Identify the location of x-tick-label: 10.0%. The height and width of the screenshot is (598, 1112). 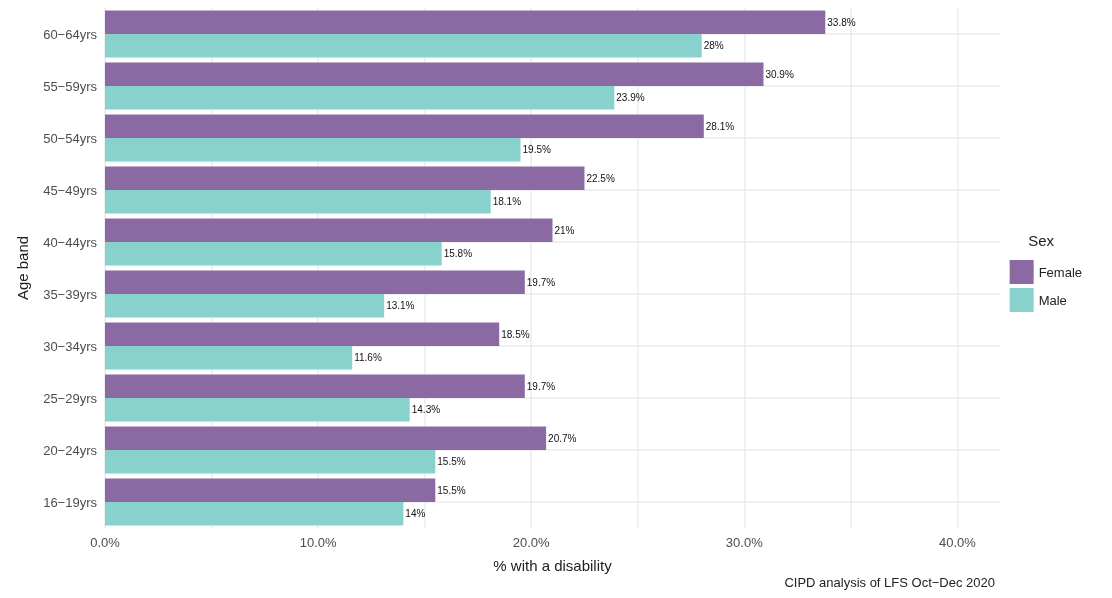
(318, 542).